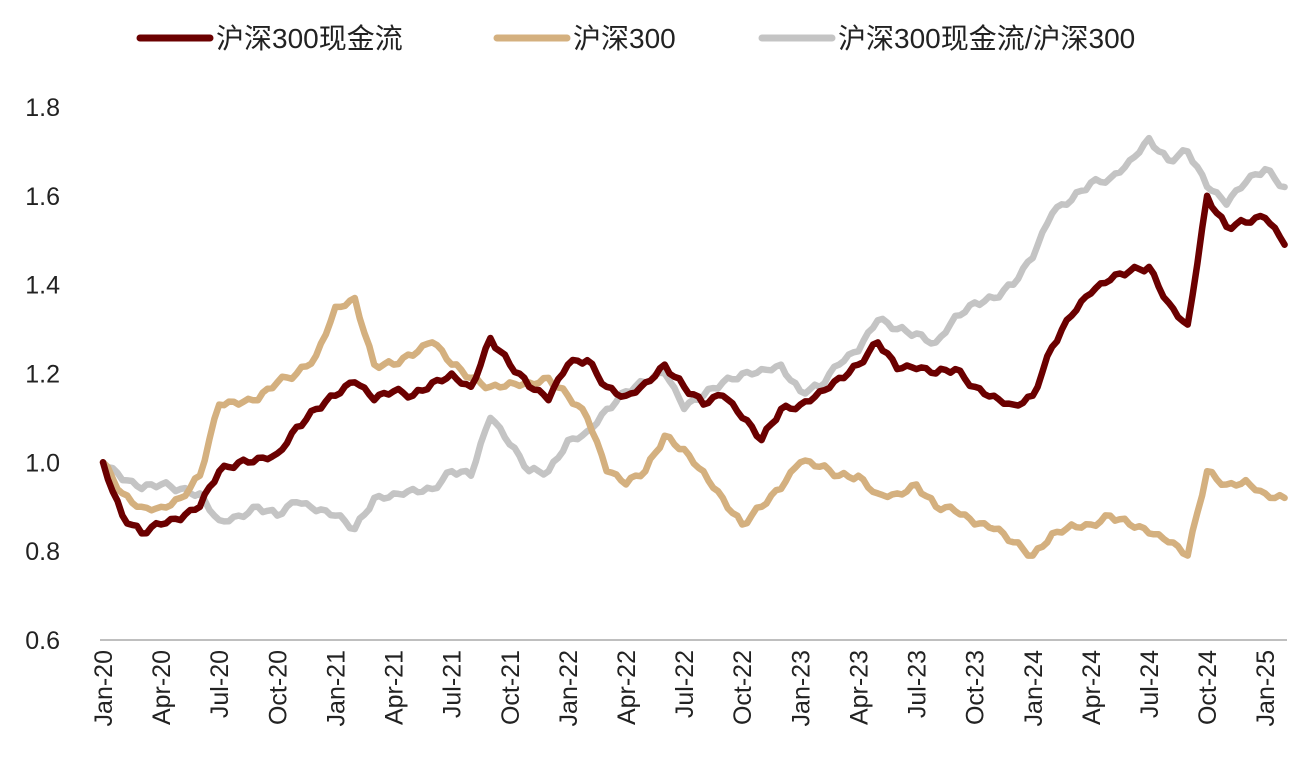  I want to click on x-tick-label: Jan-22, so click(569, 688).